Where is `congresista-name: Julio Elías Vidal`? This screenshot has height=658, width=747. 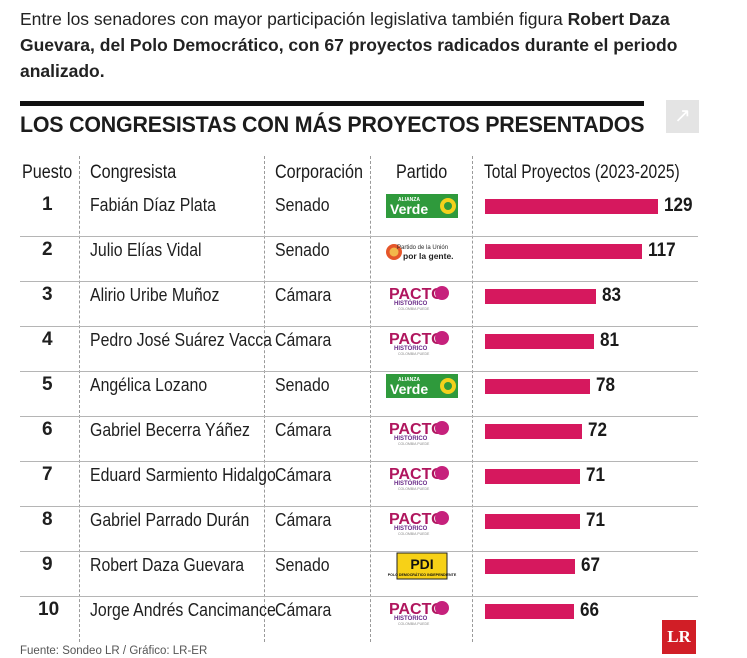 congresista-name: Julio Elías Vidal is located at coordinates (146, 250).